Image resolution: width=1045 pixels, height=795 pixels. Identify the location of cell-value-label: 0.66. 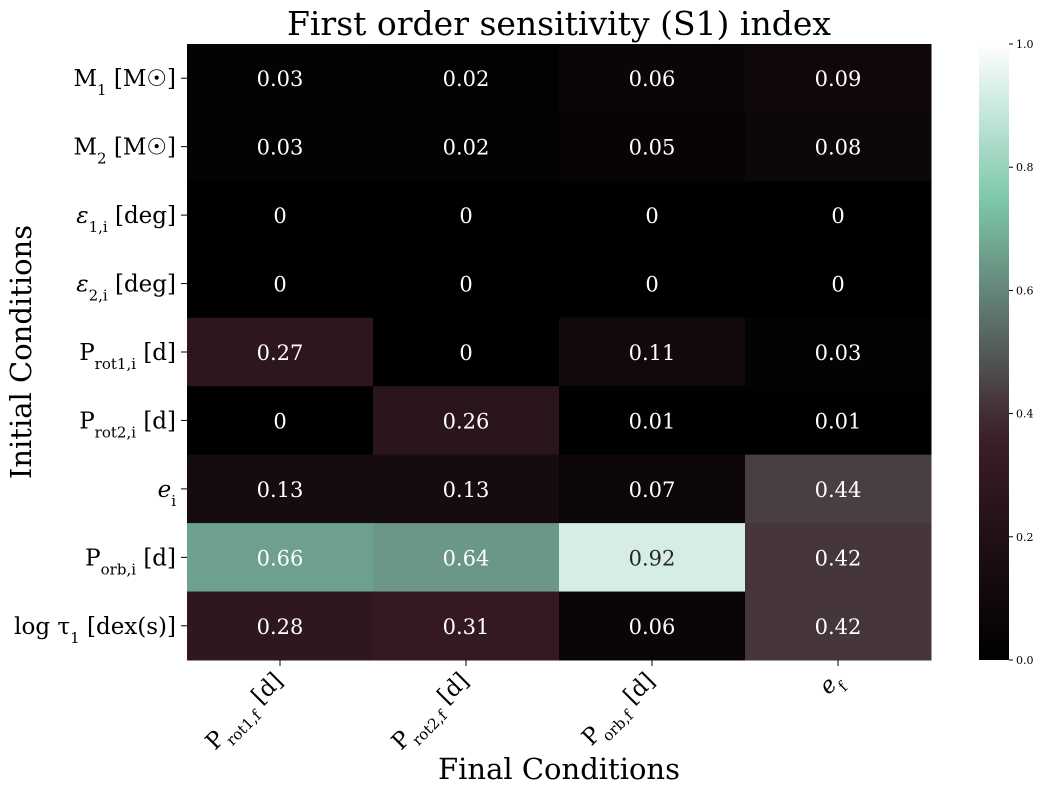
(280, 558).